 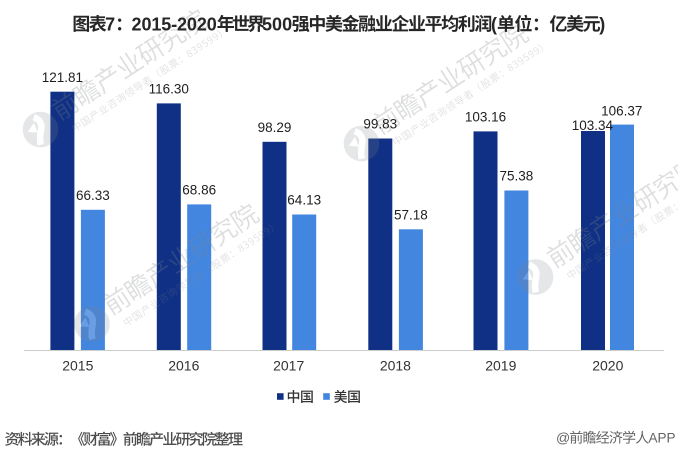 I want to click on svg-text: 57.18, so click(x=411, y=215).